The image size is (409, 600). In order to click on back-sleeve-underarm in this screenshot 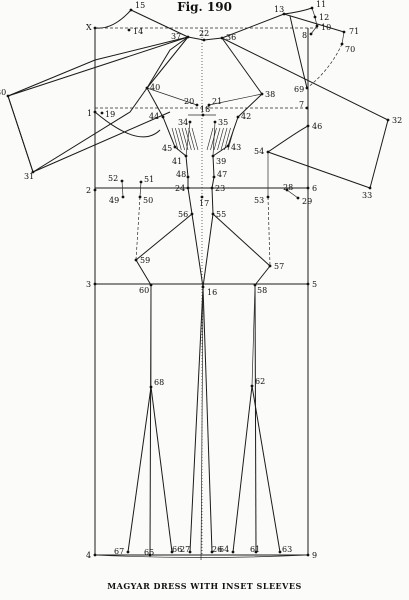, I will do `click(319, 170)`.